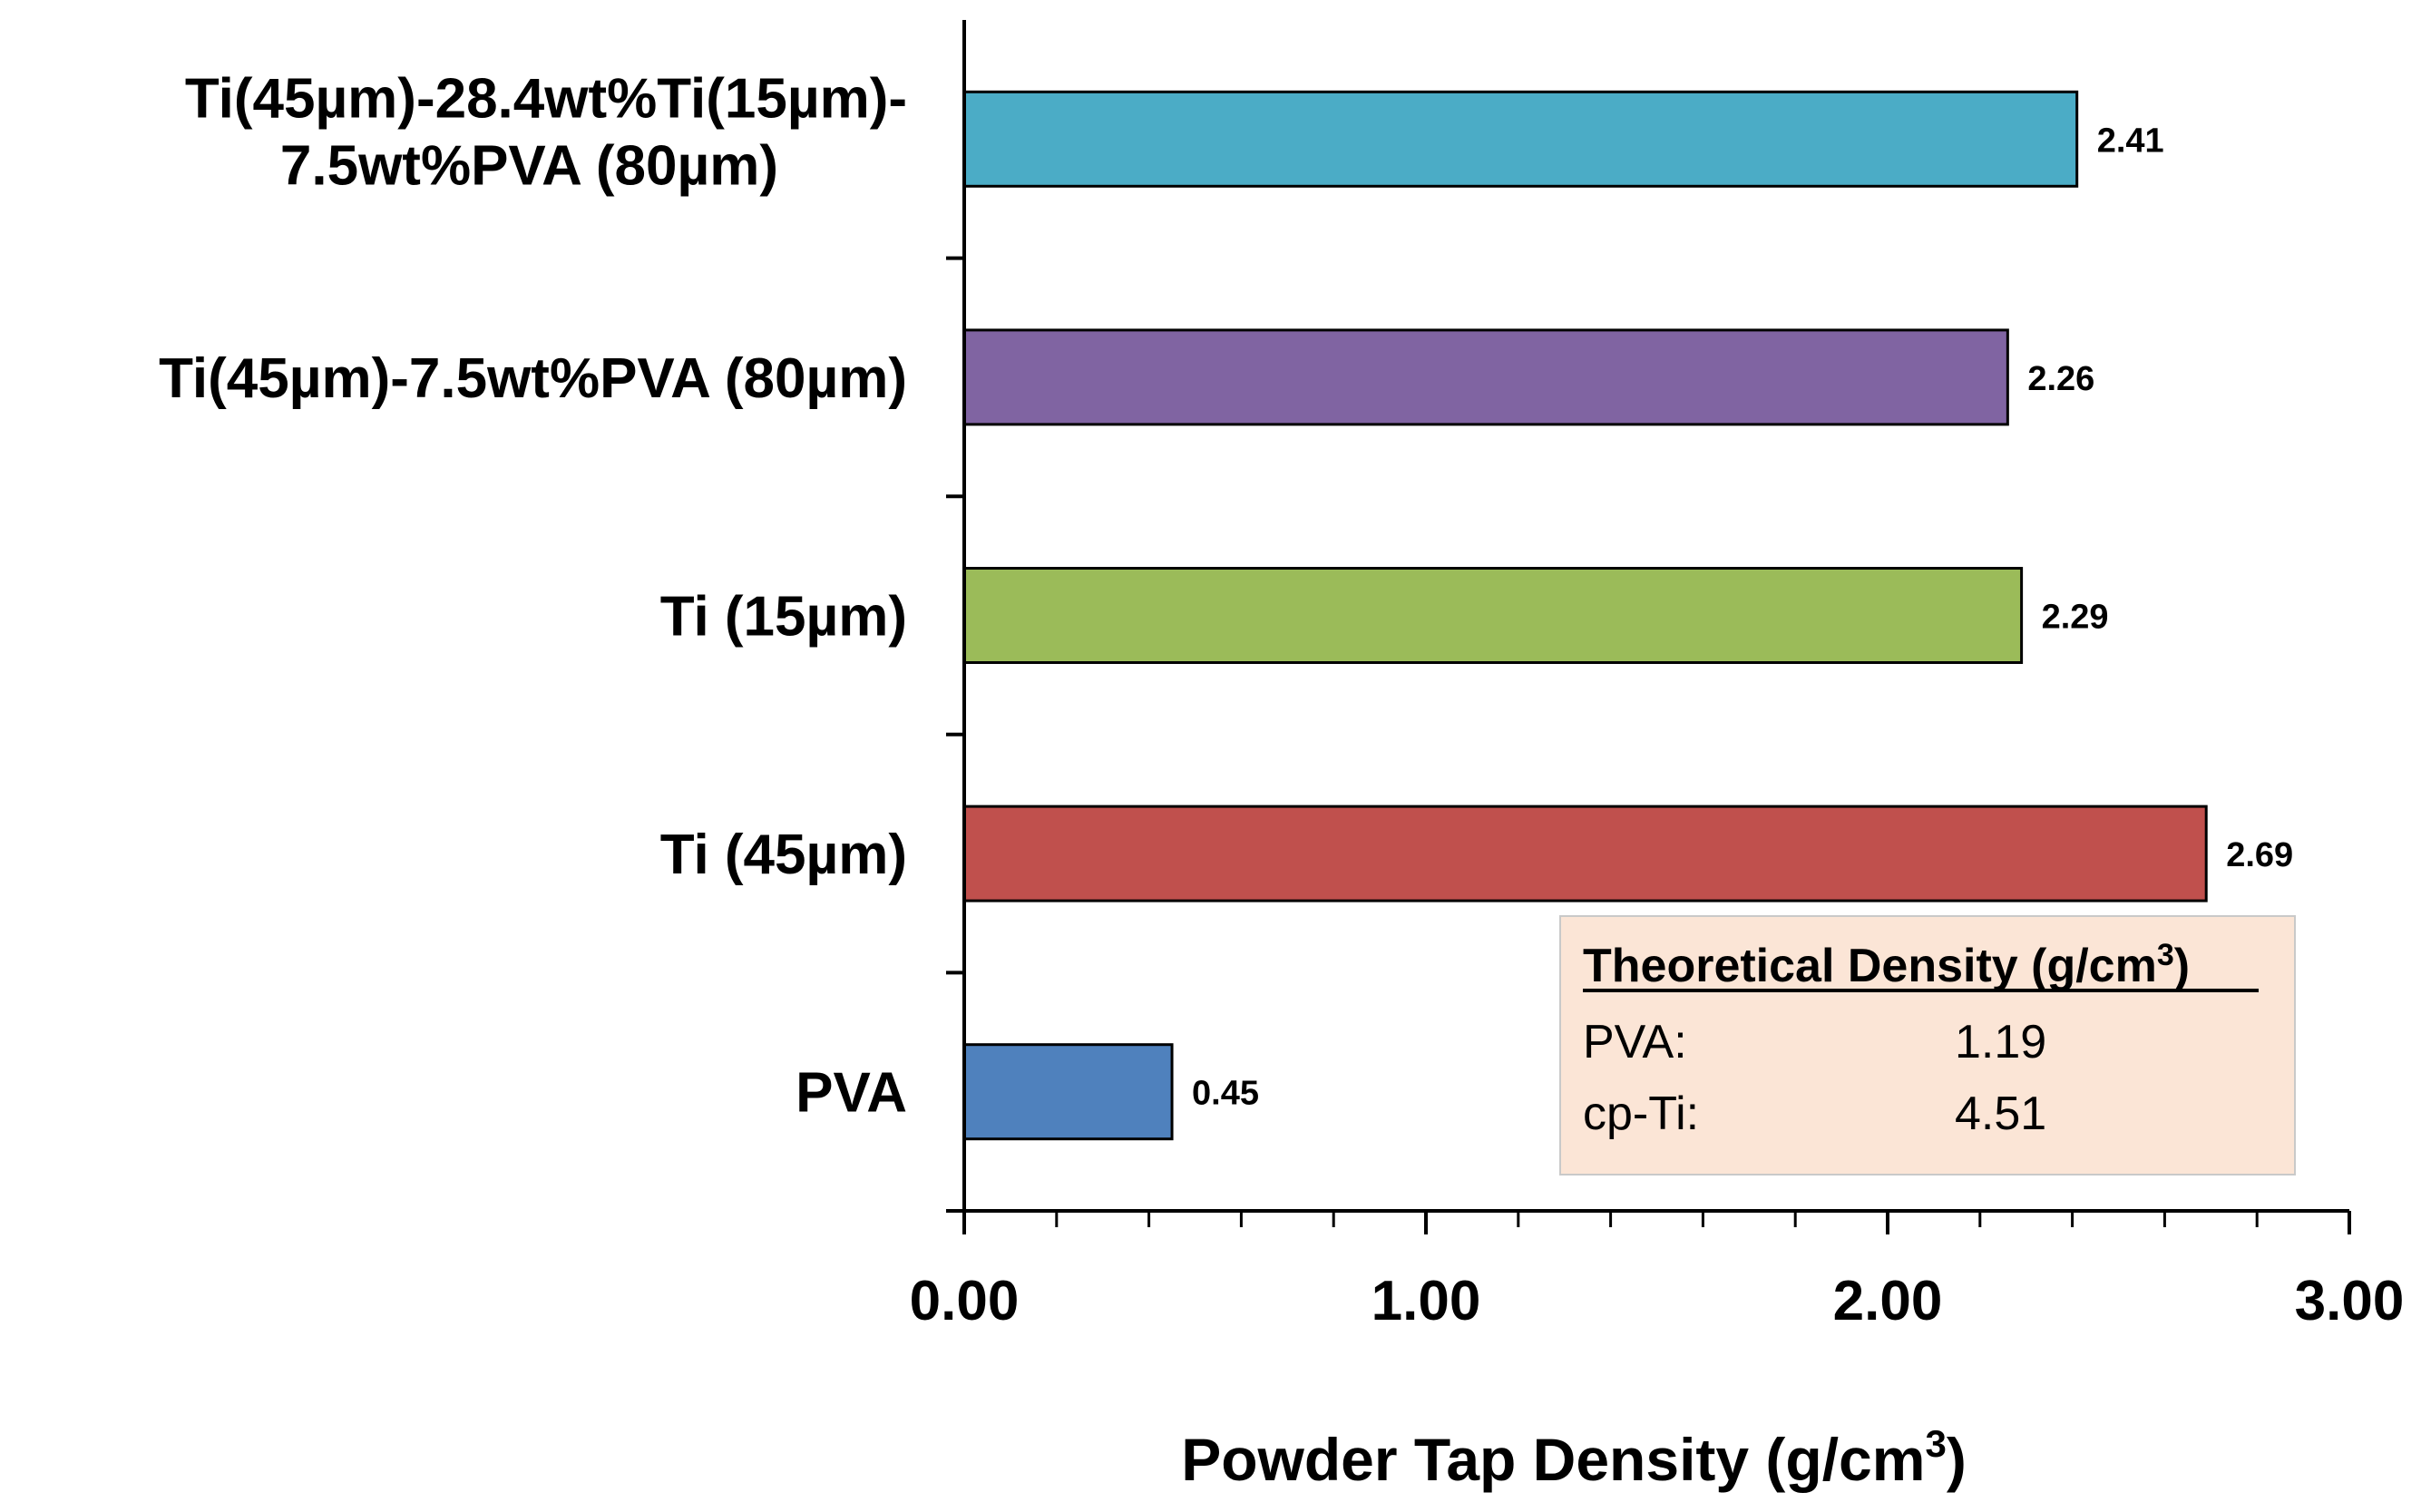 The image size is (2421, 1512). What do you see at coordinates (965, 1301) in the screenshot?
I see `x-tick-label-0: 0.00` at bounding box center [965, 1301].